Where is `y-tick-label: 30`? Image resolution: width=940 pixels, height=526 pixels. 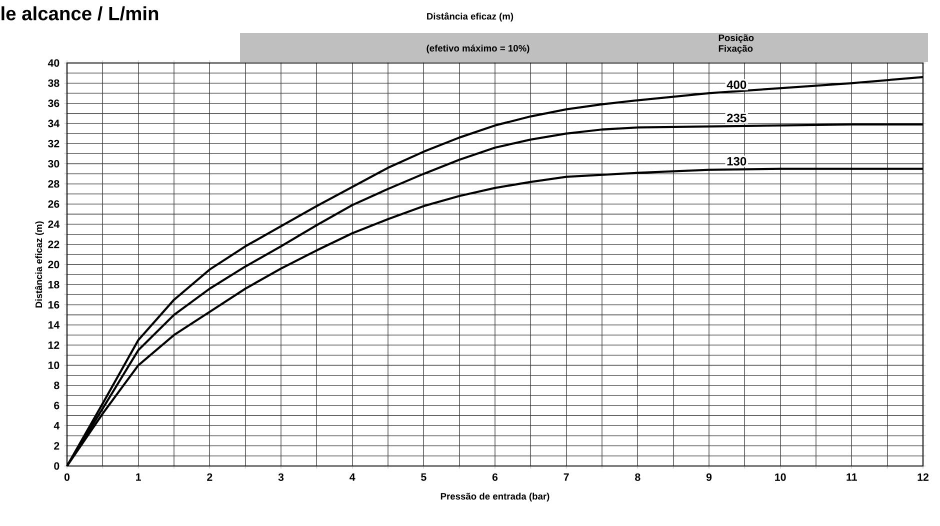
y-tick-label: 30 is located at coordinates (54, 164).